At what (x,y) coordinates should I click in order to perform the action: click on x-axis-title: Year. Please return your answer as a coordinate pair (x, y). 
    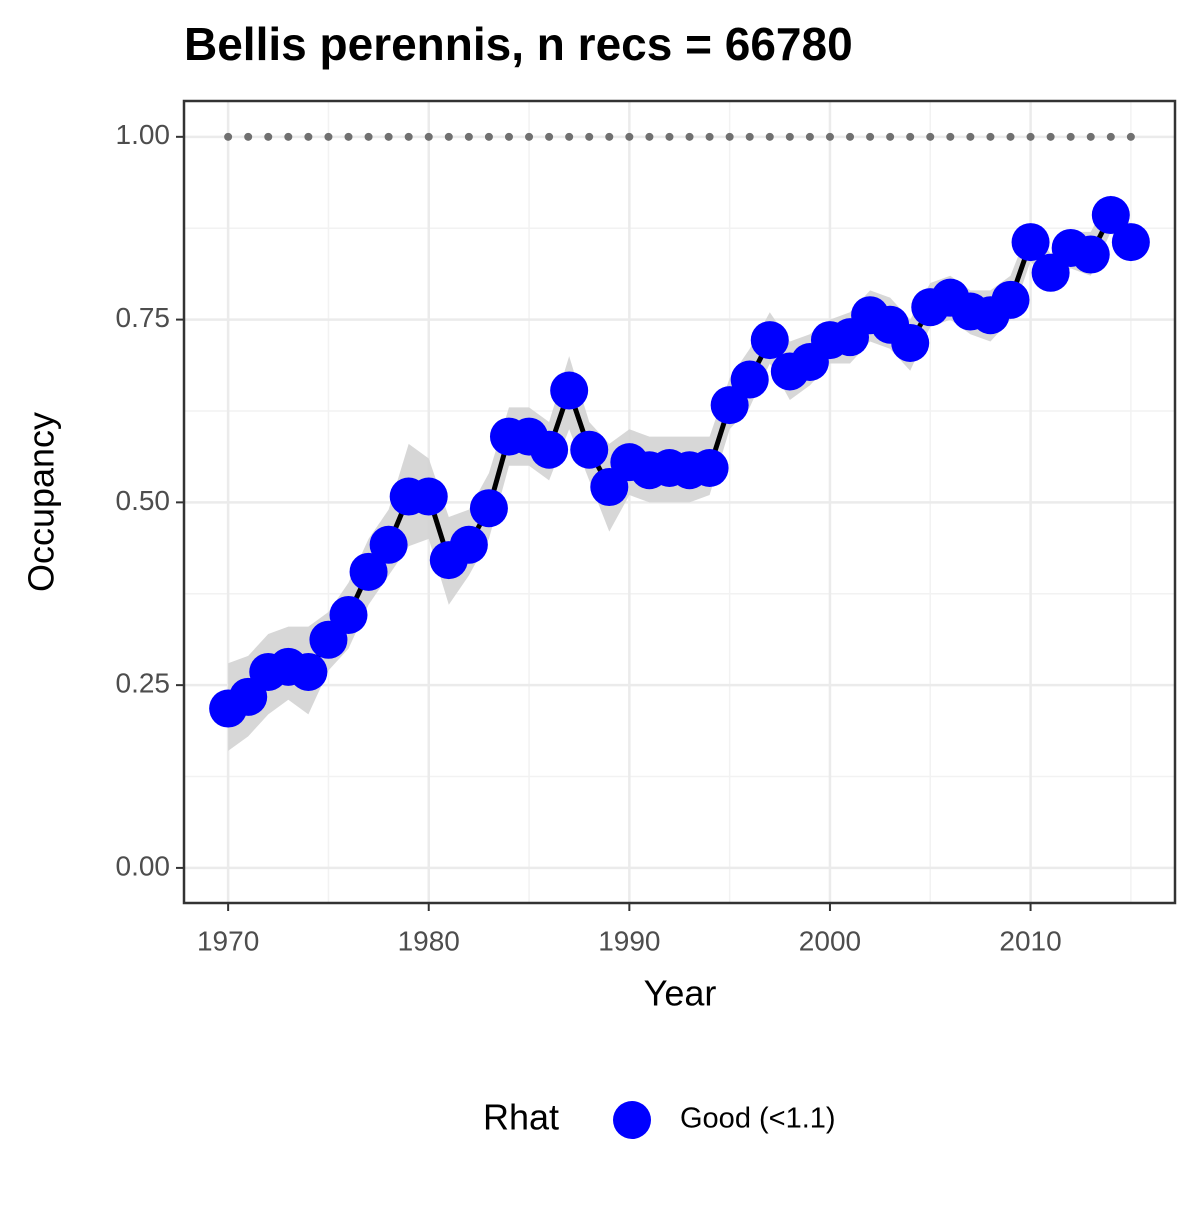
    Looking at the image, I should click on (680, 993).